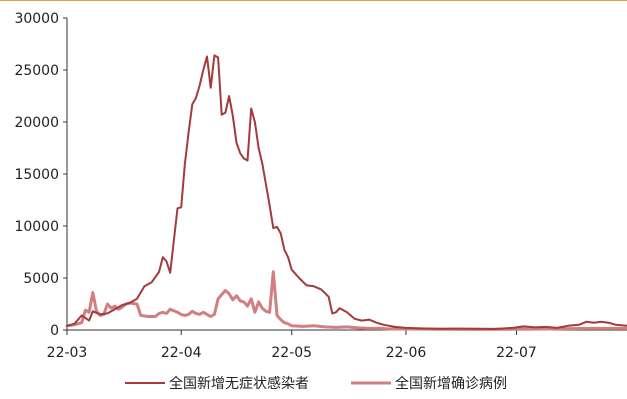 Image resolution: width=627 pixels, height=399 pixels. I want to click on x-tick-label: 22-03, so click(67, 353).